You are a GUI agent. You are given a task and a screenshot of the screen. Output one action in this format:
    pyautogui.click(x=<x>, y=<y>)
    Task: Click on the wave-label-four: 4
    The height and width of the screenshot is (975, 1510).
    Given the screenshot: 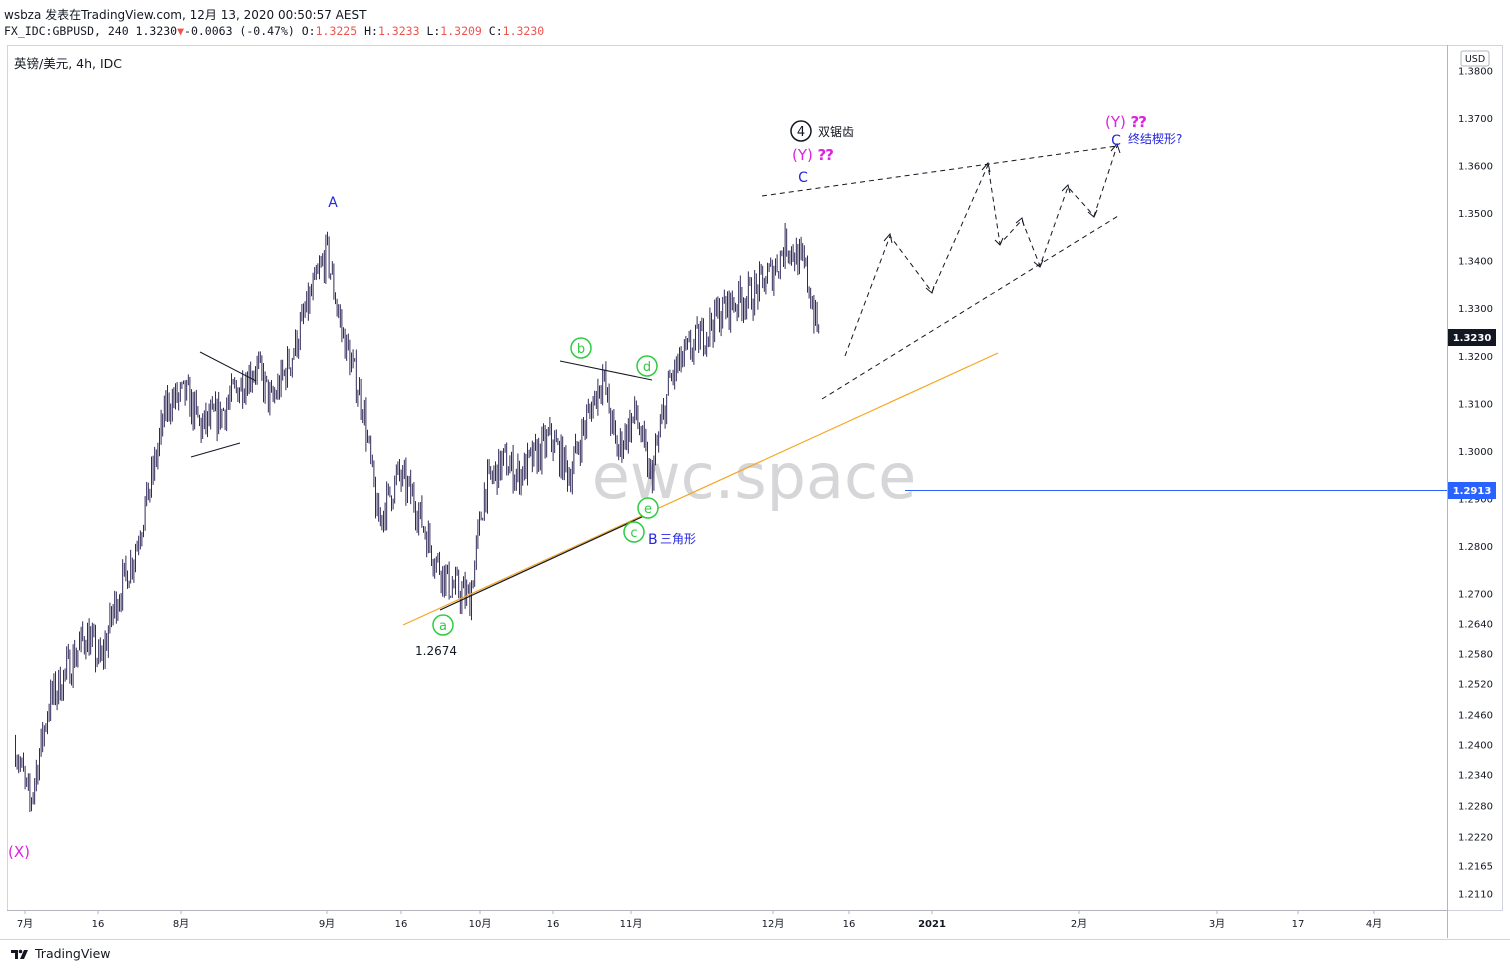 What is the action you would take?
    pyautogui.click(x=801, y=132)
    